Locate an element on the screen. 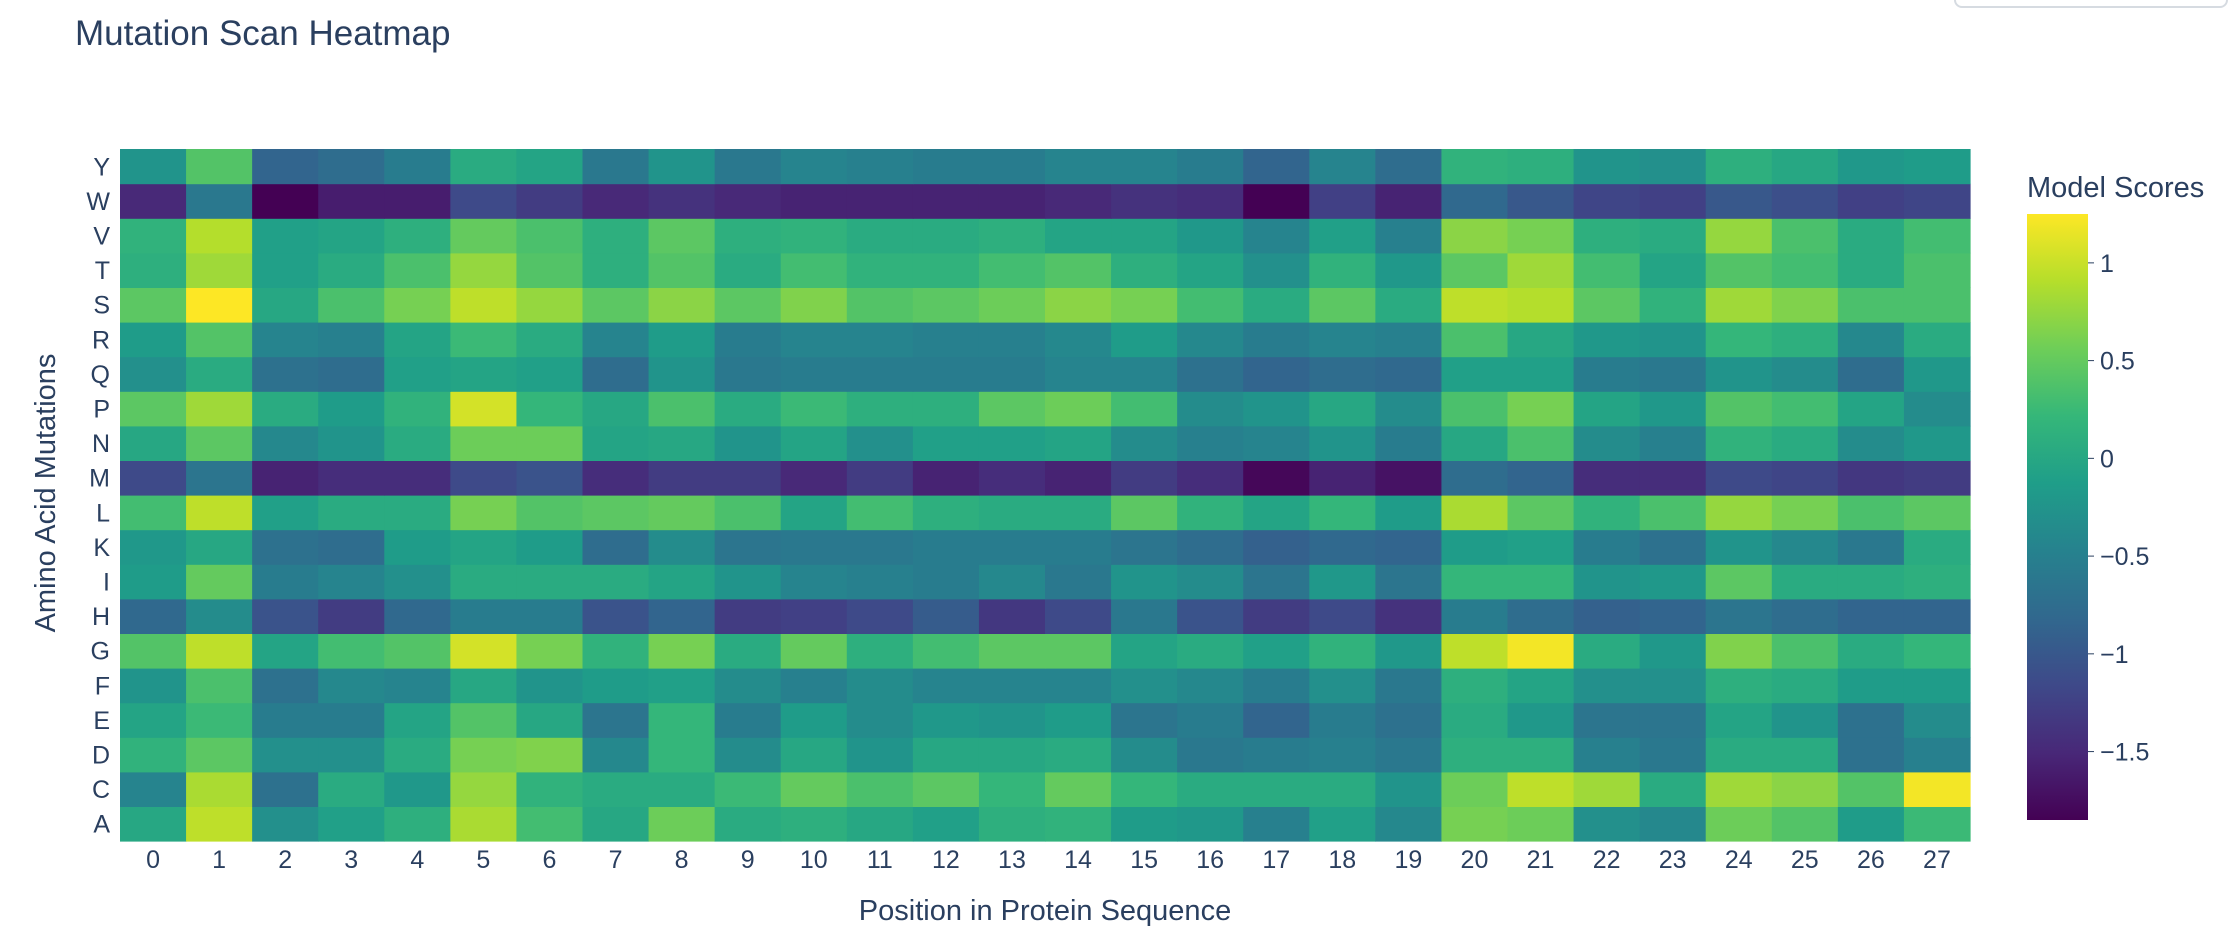 This screenshot has height=936, width=2238. y-tick-label: M is located at coordinates (99, 479).